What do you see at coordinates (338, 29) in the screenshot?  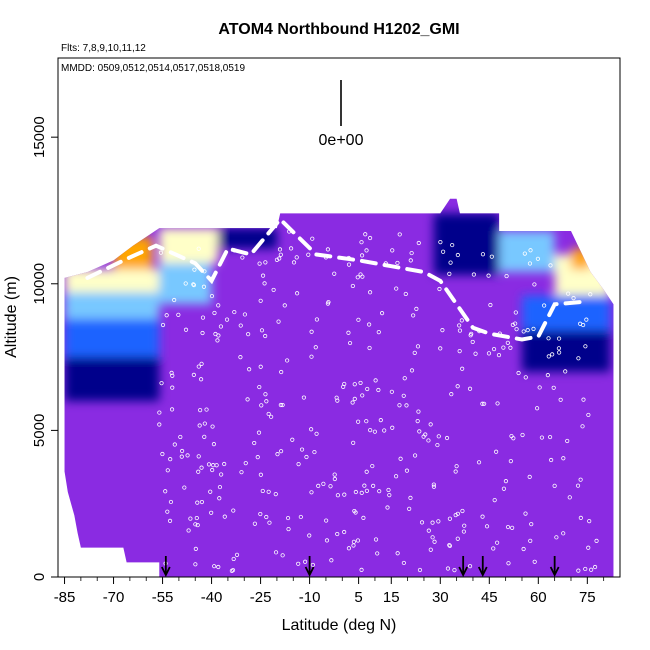 I see `chart-title: ATOM4 Northbound H1202_GMI` at bounding box center [338, 29].